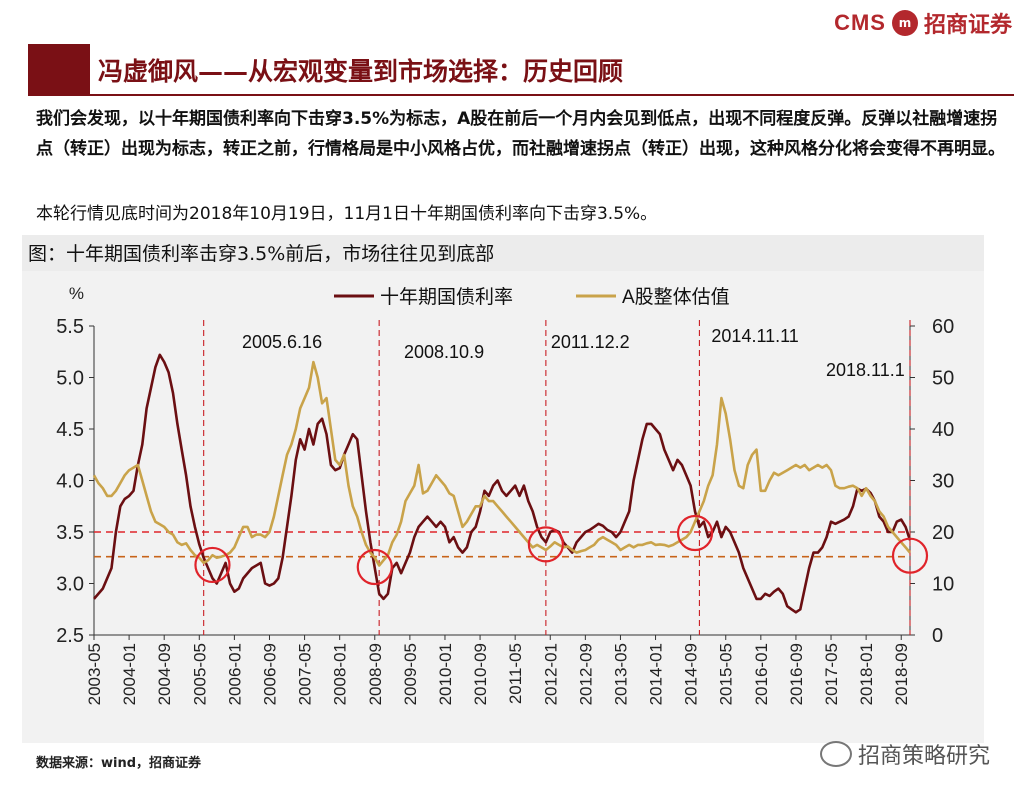  I want to click on x-tick-label: 2008-09, so click(375, 674).